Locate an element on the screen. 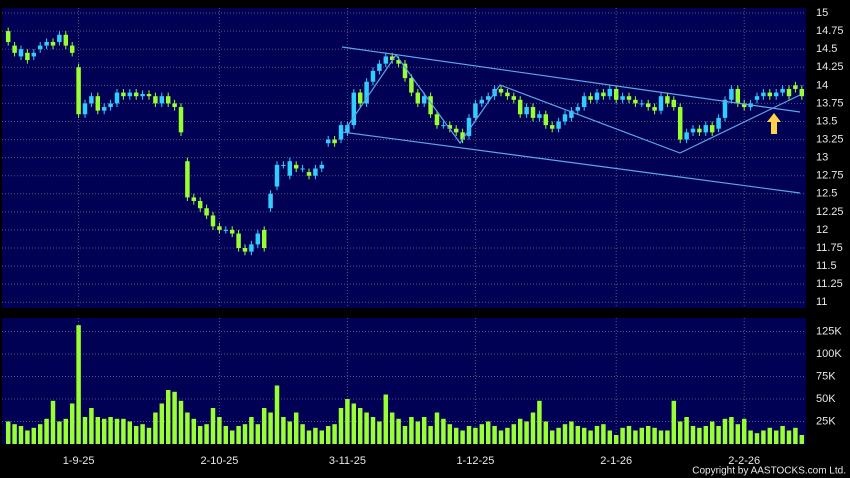 Image resolution: width=850 pixels, height=478 pixels. y-tick-label: 11.75 is located at coordinates (829, 248).